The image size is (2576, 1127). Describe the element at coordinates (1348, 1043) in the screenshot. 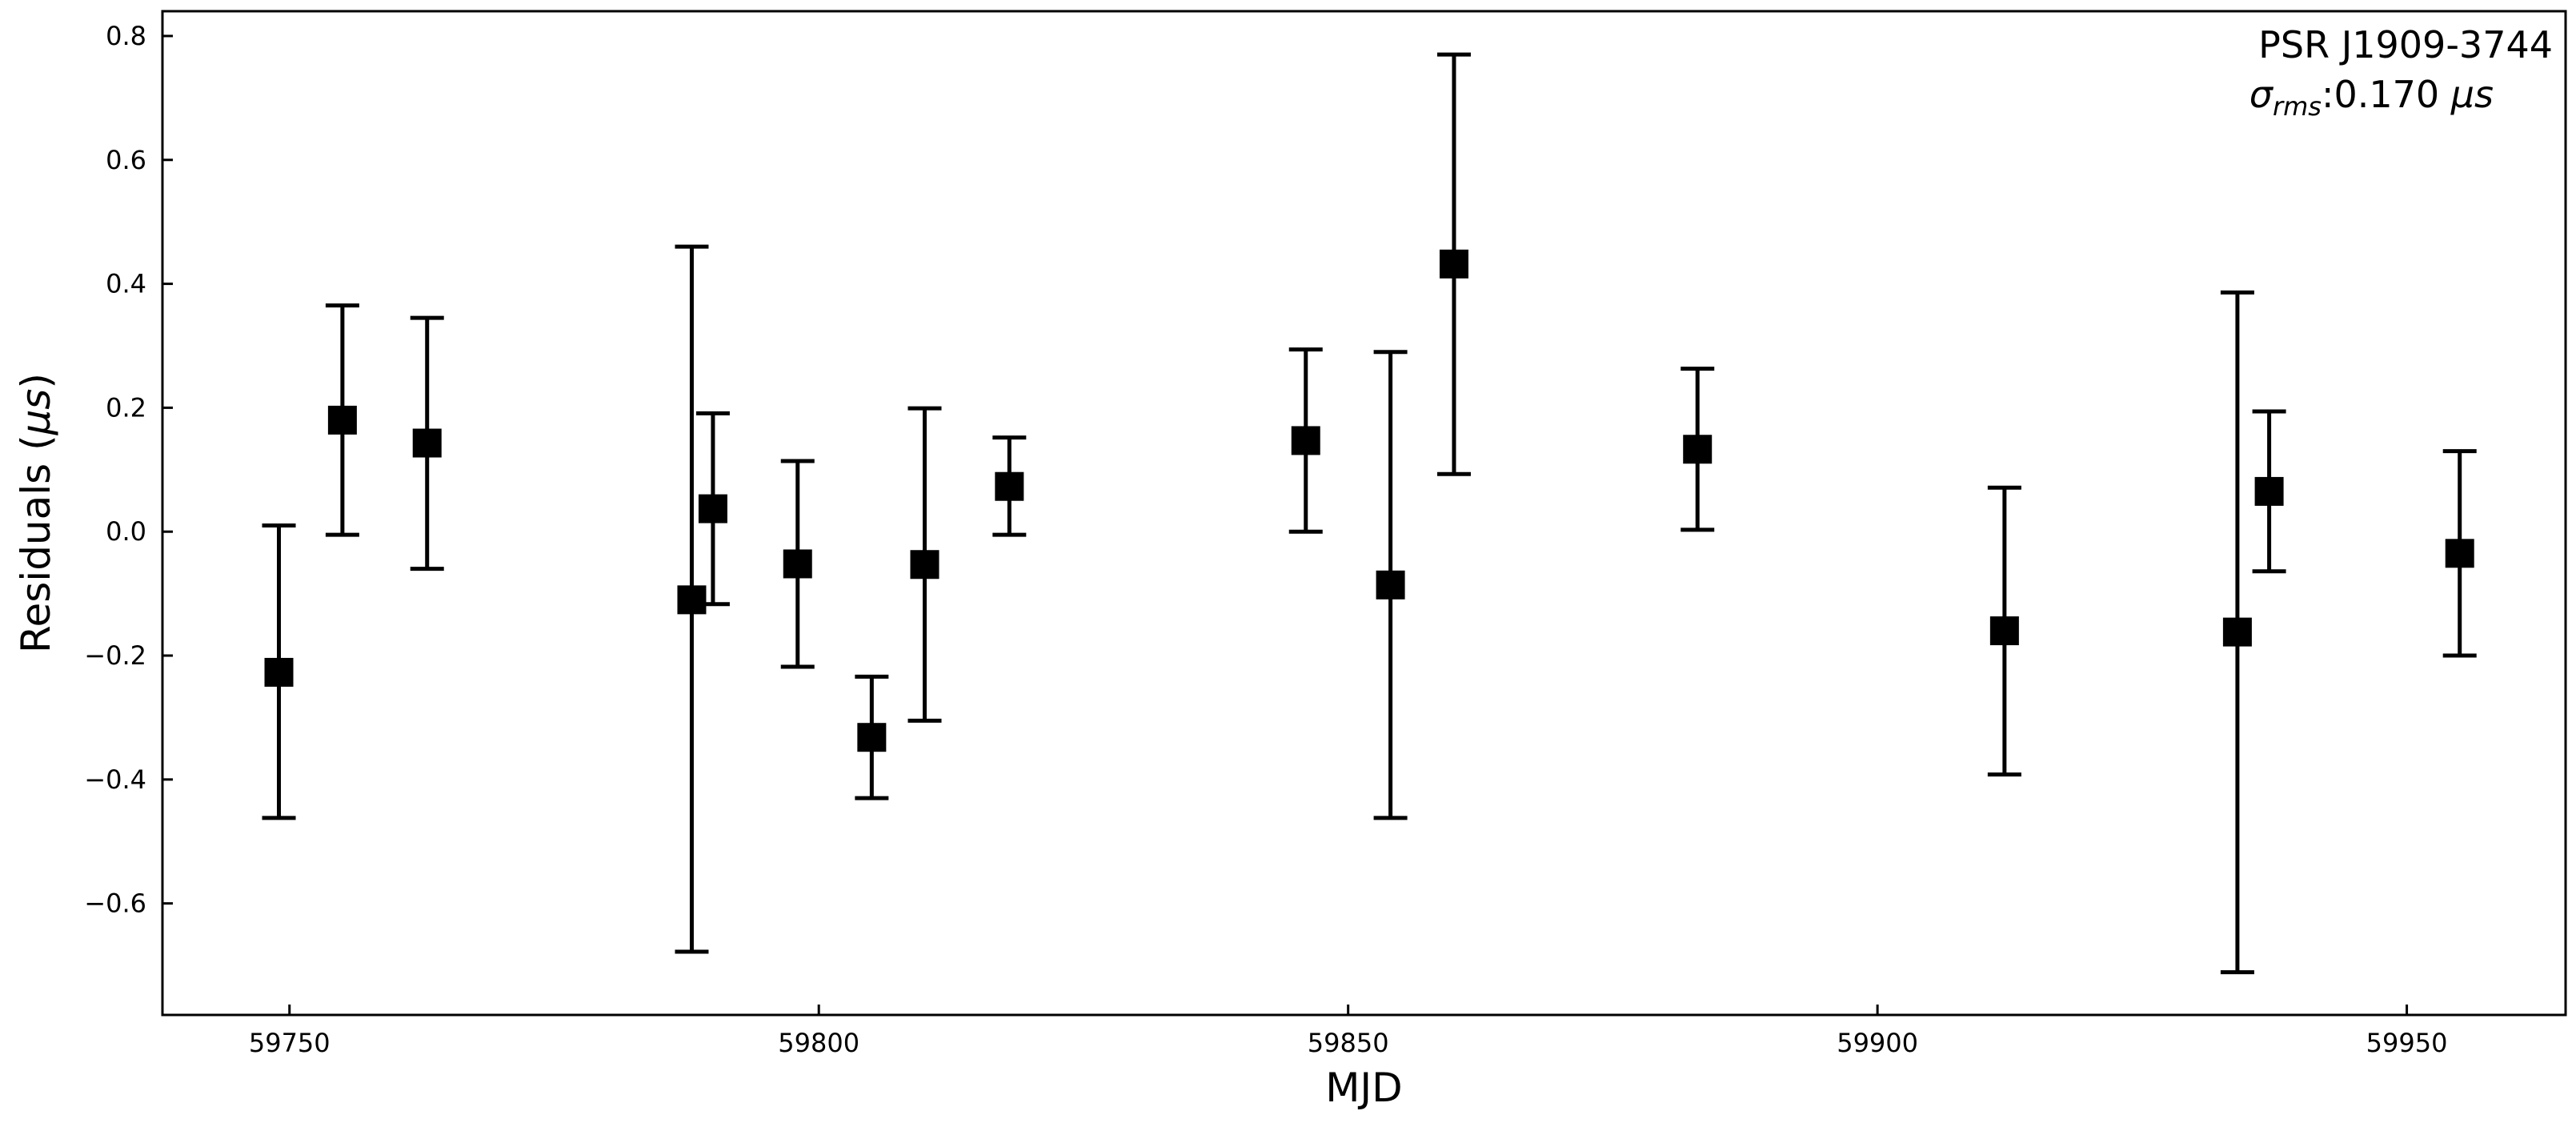

I see `x-tick-label: 59850` at that location.